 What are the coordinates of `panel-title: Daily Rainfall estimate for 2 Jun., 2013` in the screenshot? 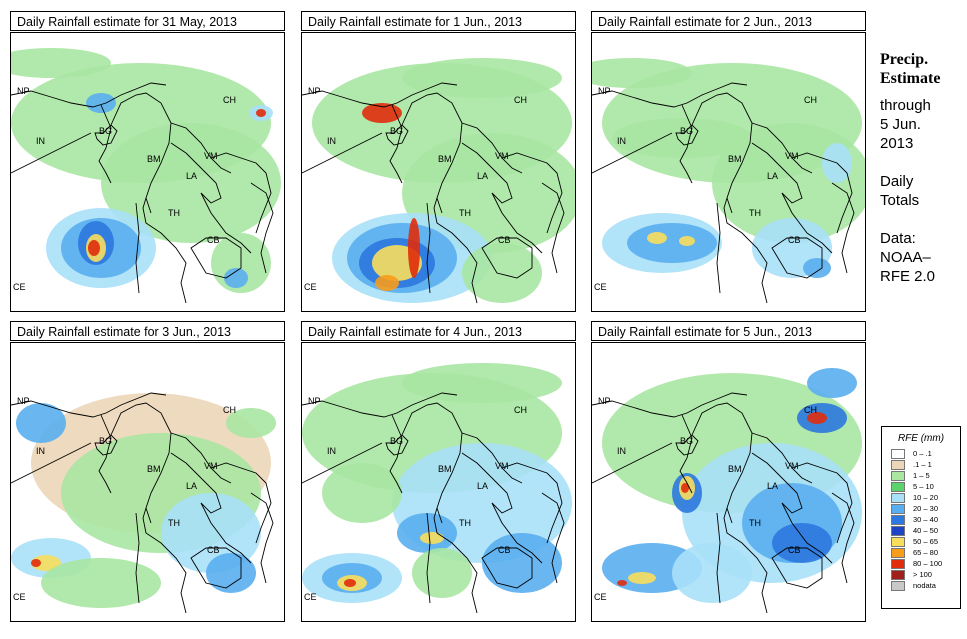 It's located at (728, 21).